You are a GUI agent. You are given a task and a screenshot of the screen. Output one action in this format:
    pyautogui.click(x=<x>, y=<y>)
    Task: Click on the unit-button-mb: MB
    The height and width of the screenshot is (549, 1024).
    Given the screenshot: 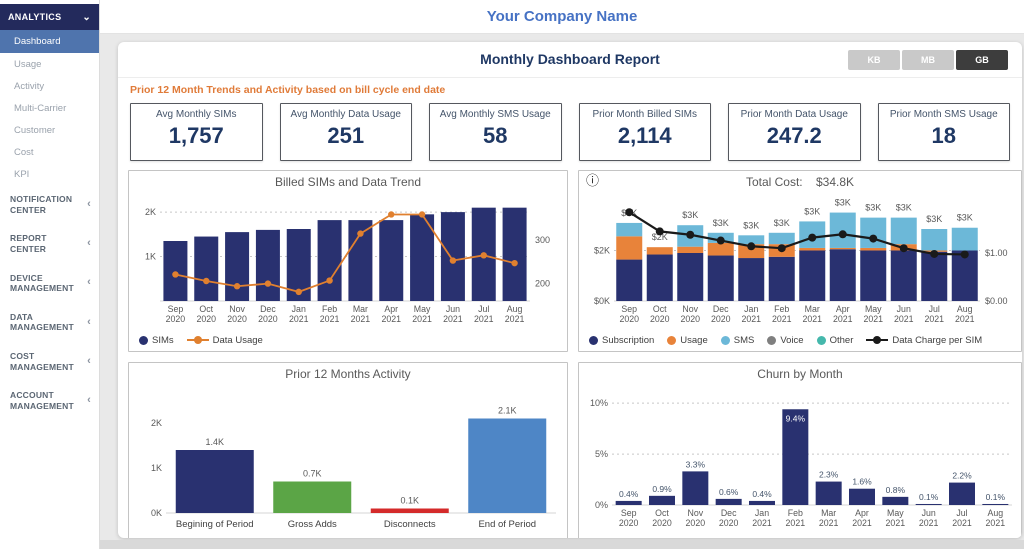 What is the action you would take?
    pyautogui.click(x=928, y=60)
    